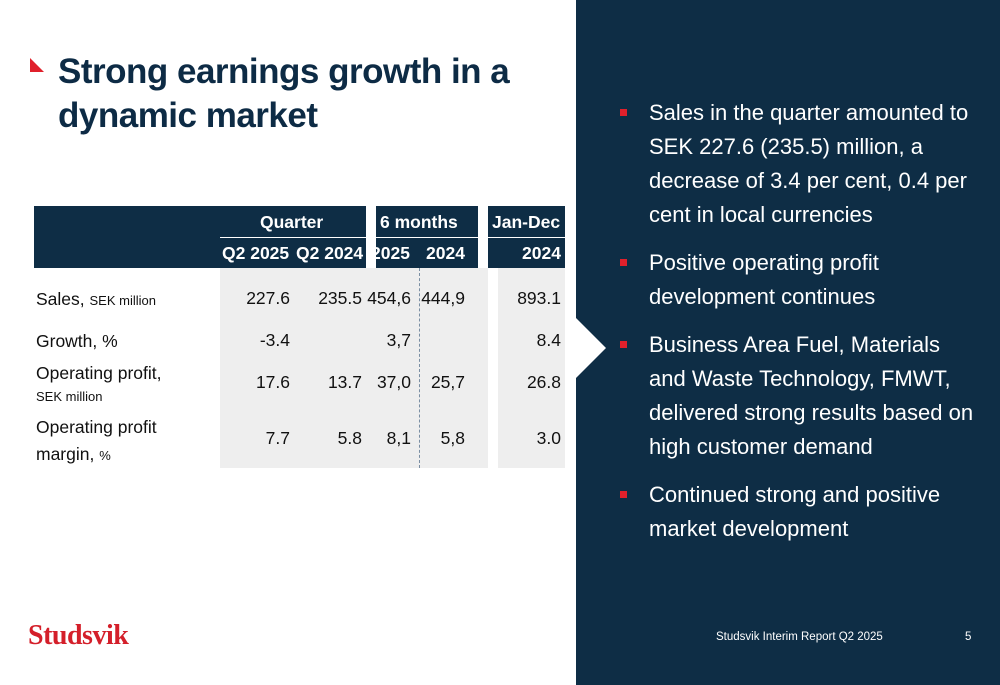  What do you see at coordinates (344, 382) in the screenshot?
I see `cell-q2-2024: 13.7` at bounding box center [344, 382].